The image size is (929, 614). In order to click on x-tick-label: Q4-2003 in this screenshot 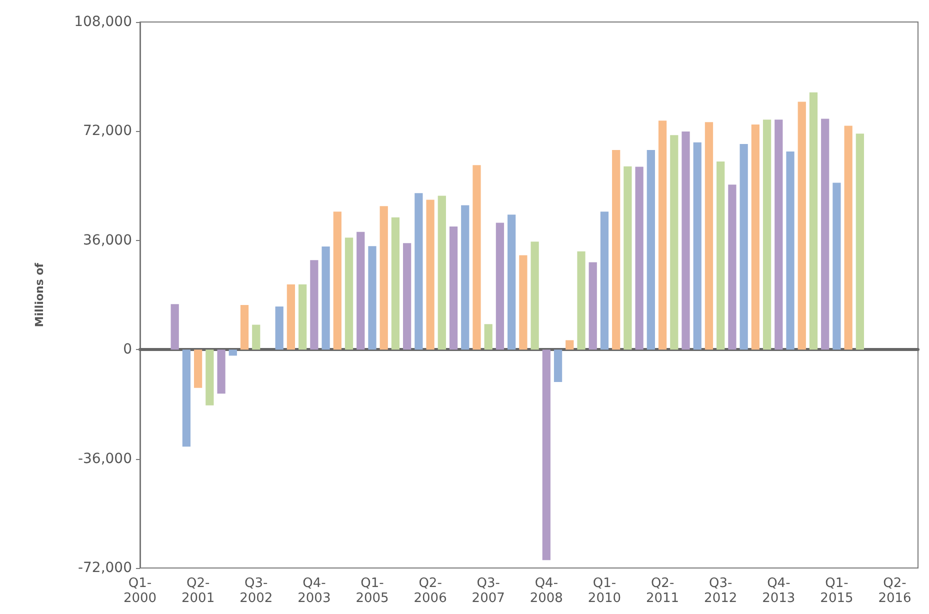, I will do `click(314, 591)`.